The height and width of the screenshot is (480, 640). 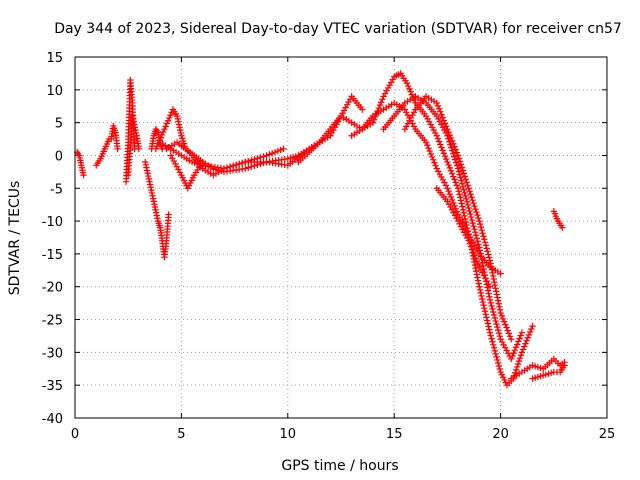 I want to click on y-tick-label: 5, so click(x=59, y=124).